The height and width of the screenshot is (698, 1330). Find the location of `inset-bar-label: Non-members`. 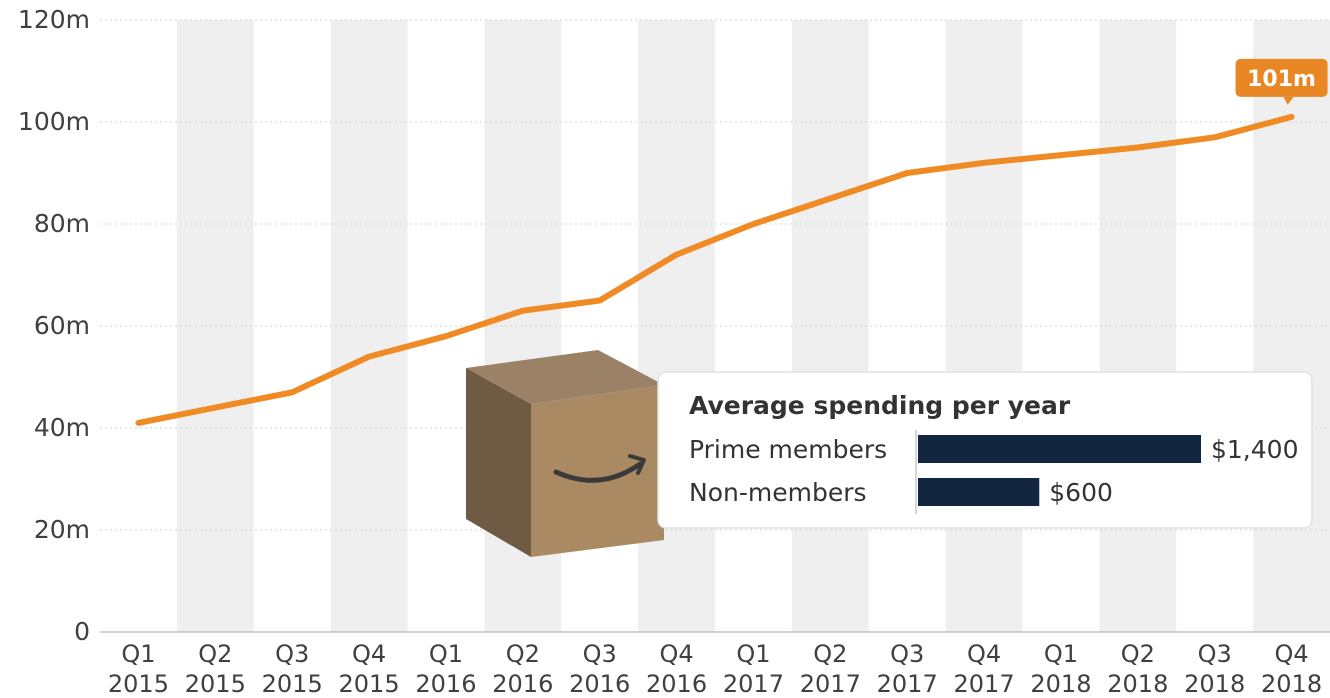

inset-bar-label: Non-members is located at coordinates (778, 492).